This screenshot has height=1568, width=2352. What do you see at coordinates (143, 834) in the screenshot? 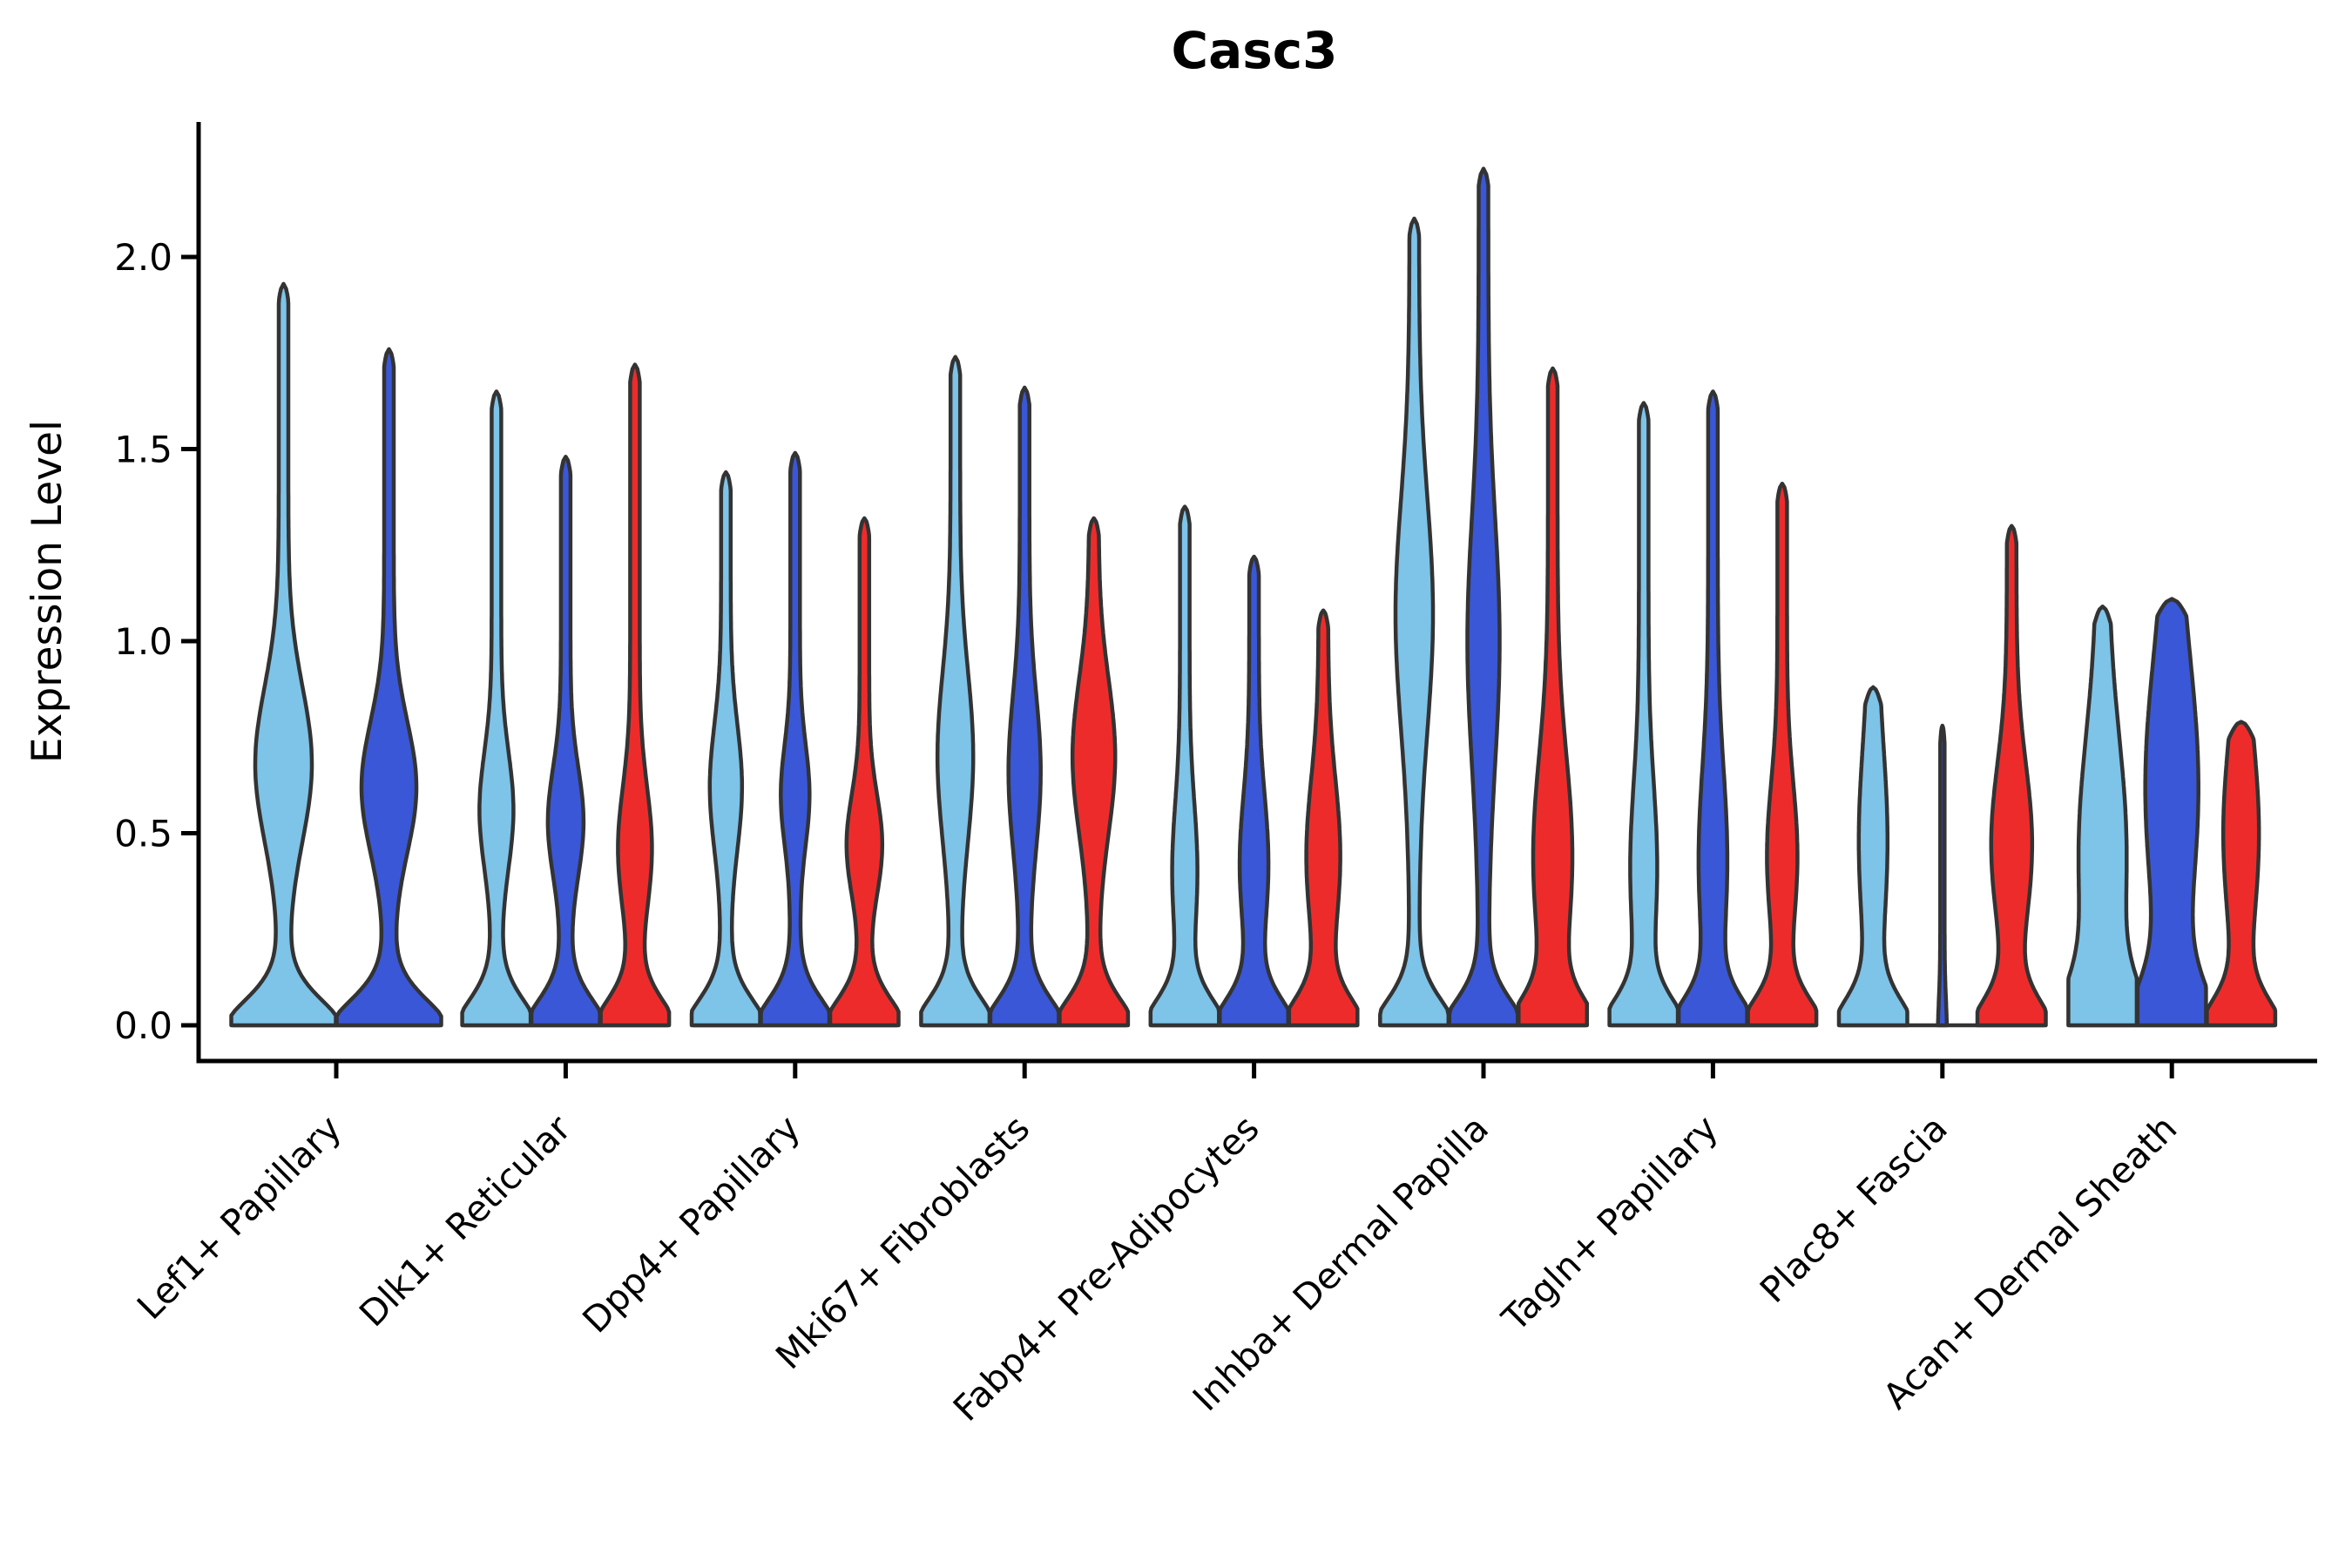
I see `y-tick-label: 0.5` at bounding box center [143, 834].